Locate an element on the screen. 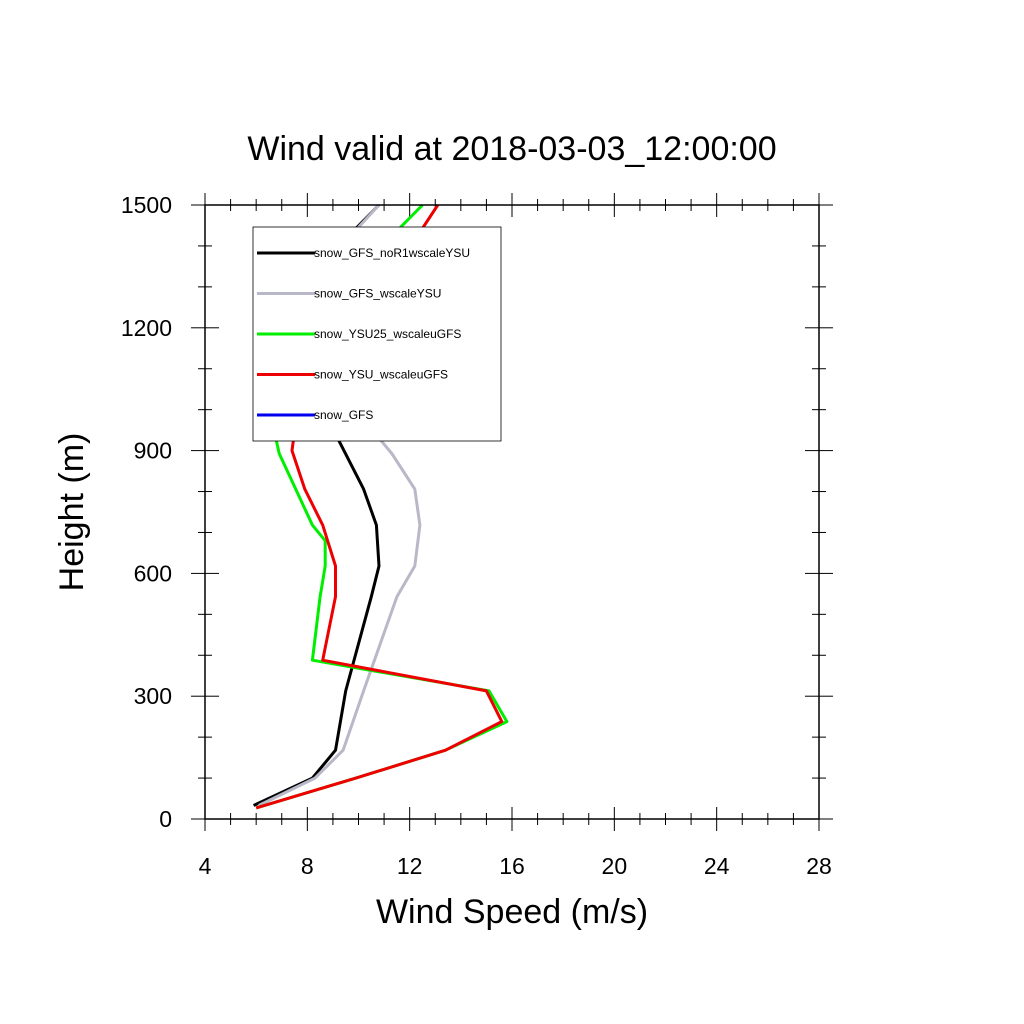 This screenshot has height=1024, width=1024. x-tick-label: 4 is located at coordinates (205, 866).